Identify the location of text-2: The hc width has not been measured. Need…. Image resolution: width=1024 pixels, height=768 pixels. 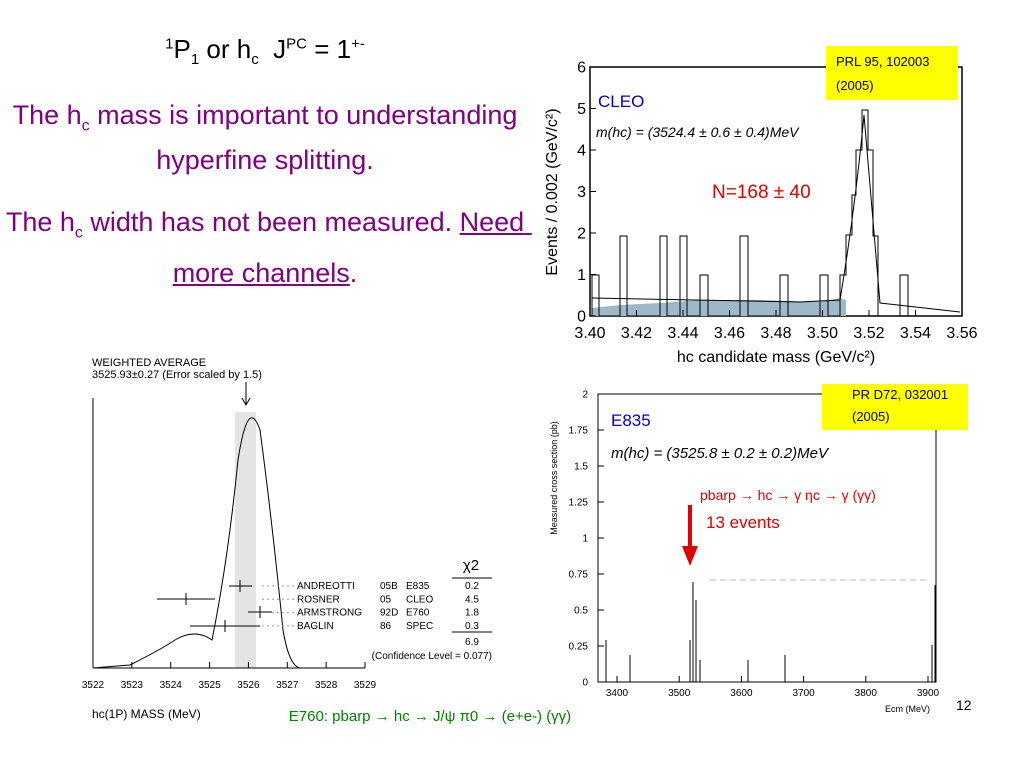
(265, 247).